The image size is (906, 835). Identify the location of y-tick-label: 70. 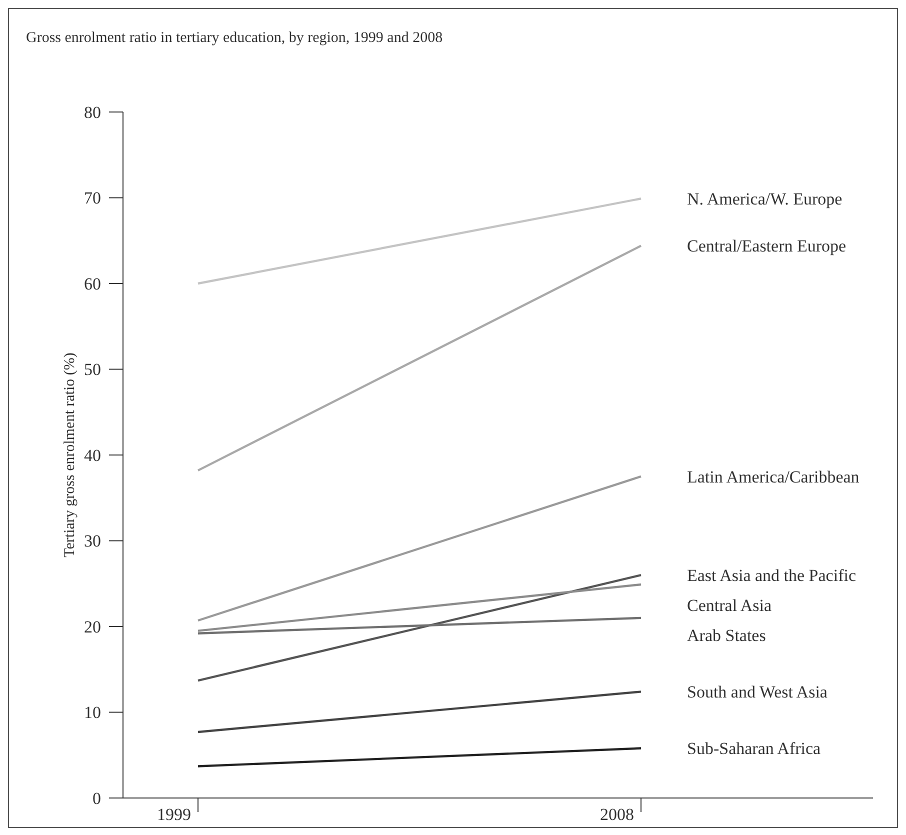
(92, 198).